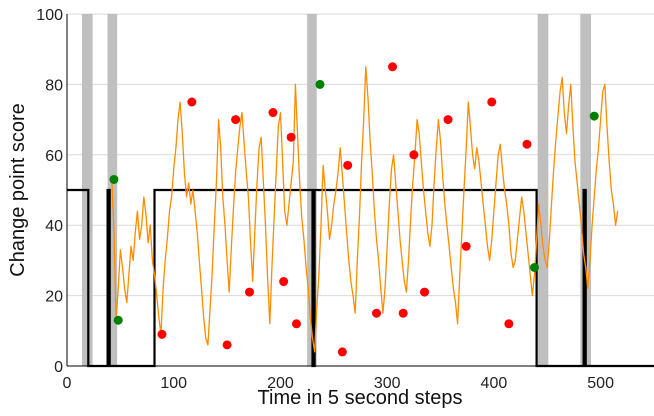  Describe the element at coordinates (600, 383) in the screenshot. I see `x-tick-label-500: 500` at that location.